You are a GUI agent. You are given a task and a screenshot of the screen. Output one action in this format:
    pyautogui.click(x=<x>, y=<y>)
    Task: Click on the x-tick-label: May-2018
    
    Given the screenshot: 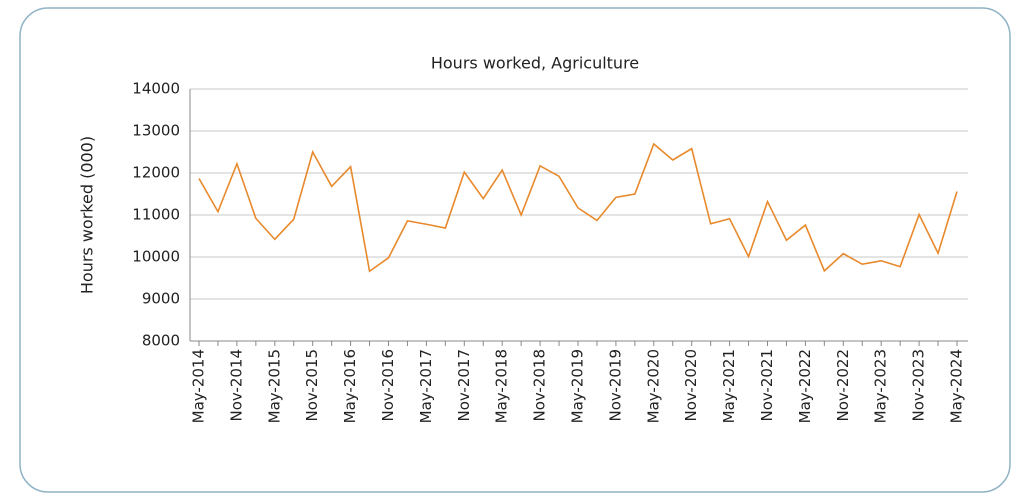 What is the action you would take?
    pyautogui.click(x=502, y=386)
    